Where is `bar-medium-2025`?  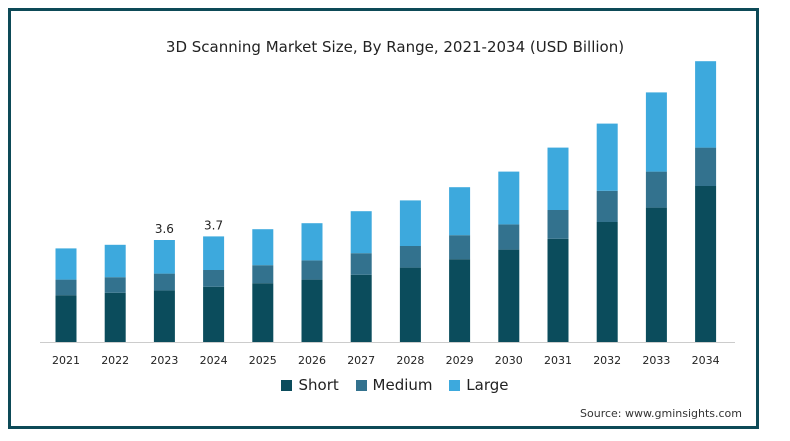 bar-medium-2025 is located at coordinates (263, 274).